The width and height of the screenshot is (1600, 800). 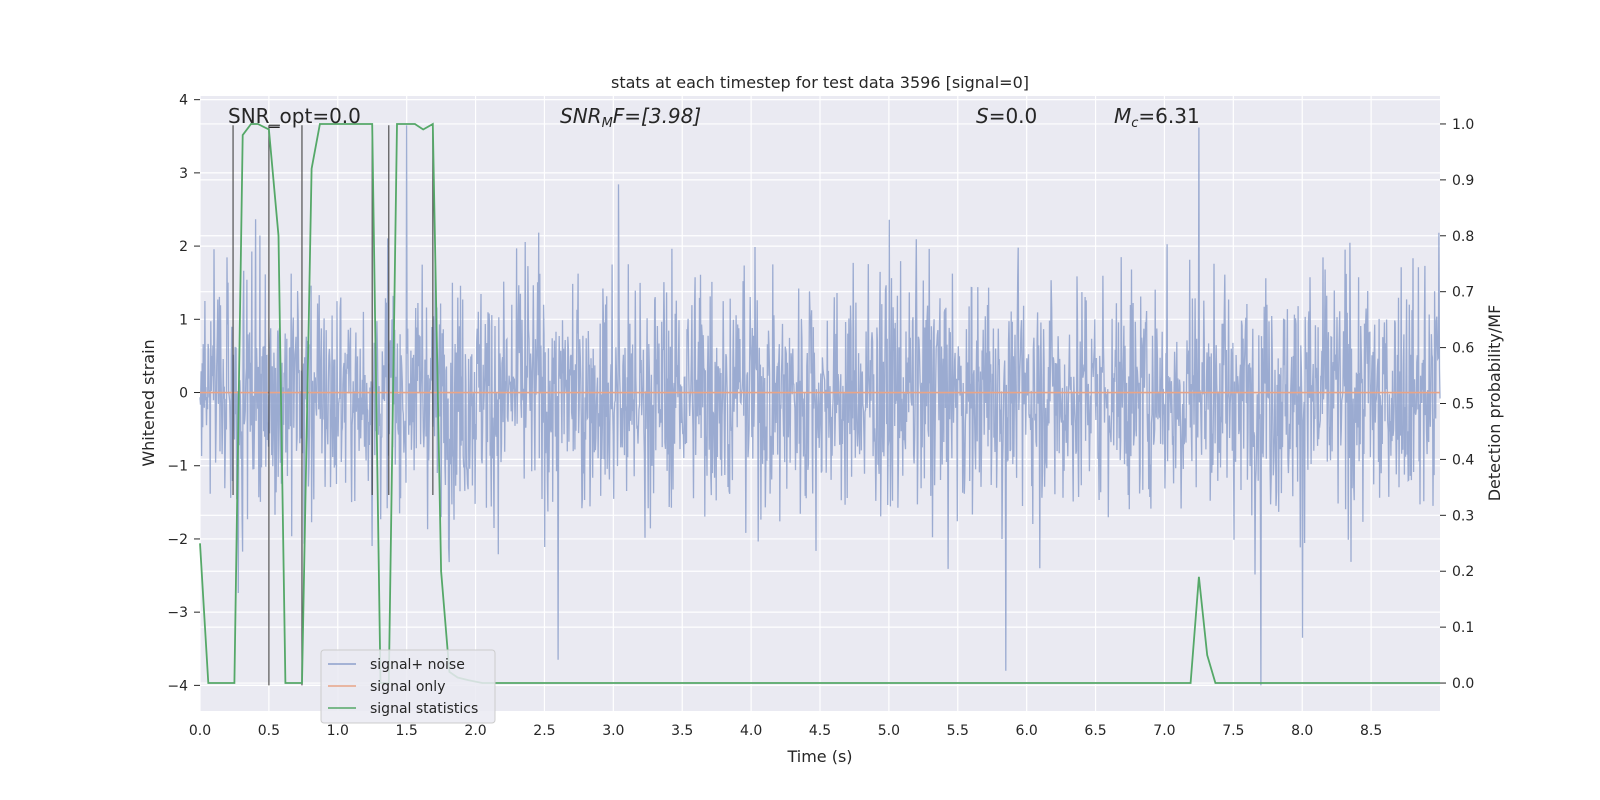 I want to click on y-left-tick-label-5: −1, so click(x=177, y=467).